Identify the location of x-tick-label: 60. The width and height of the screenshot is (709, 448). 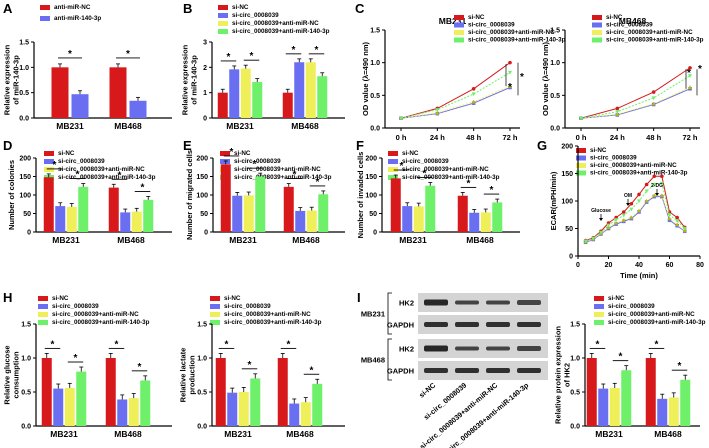
(670, 265).